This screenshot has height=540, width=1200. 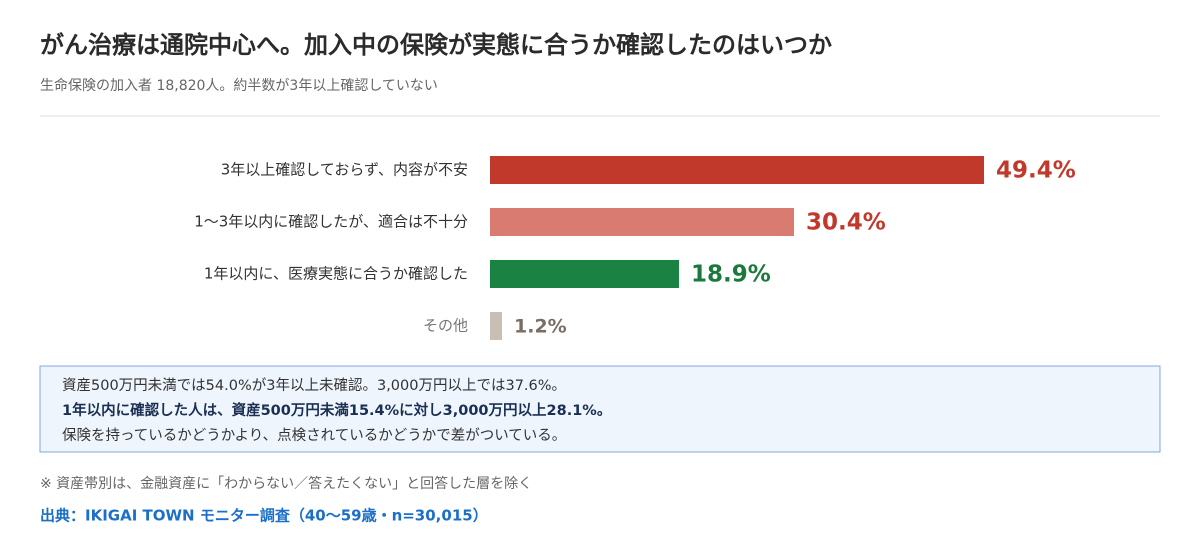 I want to click on category-label: 1年以内に、医療実態に合うか確認した, so click(x=336, y=274).